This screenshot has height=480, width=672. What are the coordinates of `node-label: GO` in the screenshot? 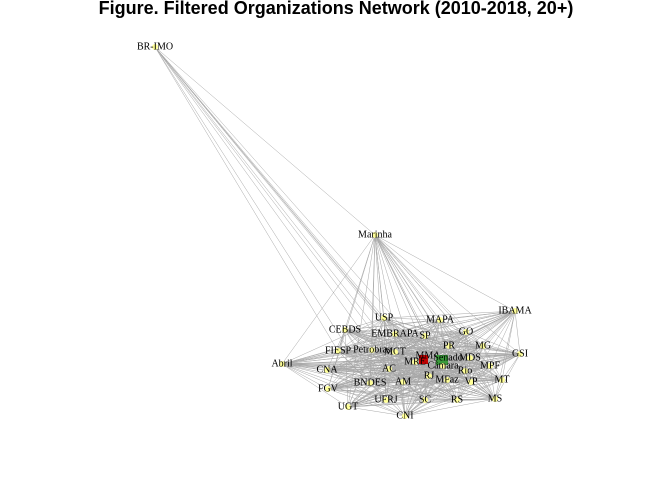 It's located at (466, 331).